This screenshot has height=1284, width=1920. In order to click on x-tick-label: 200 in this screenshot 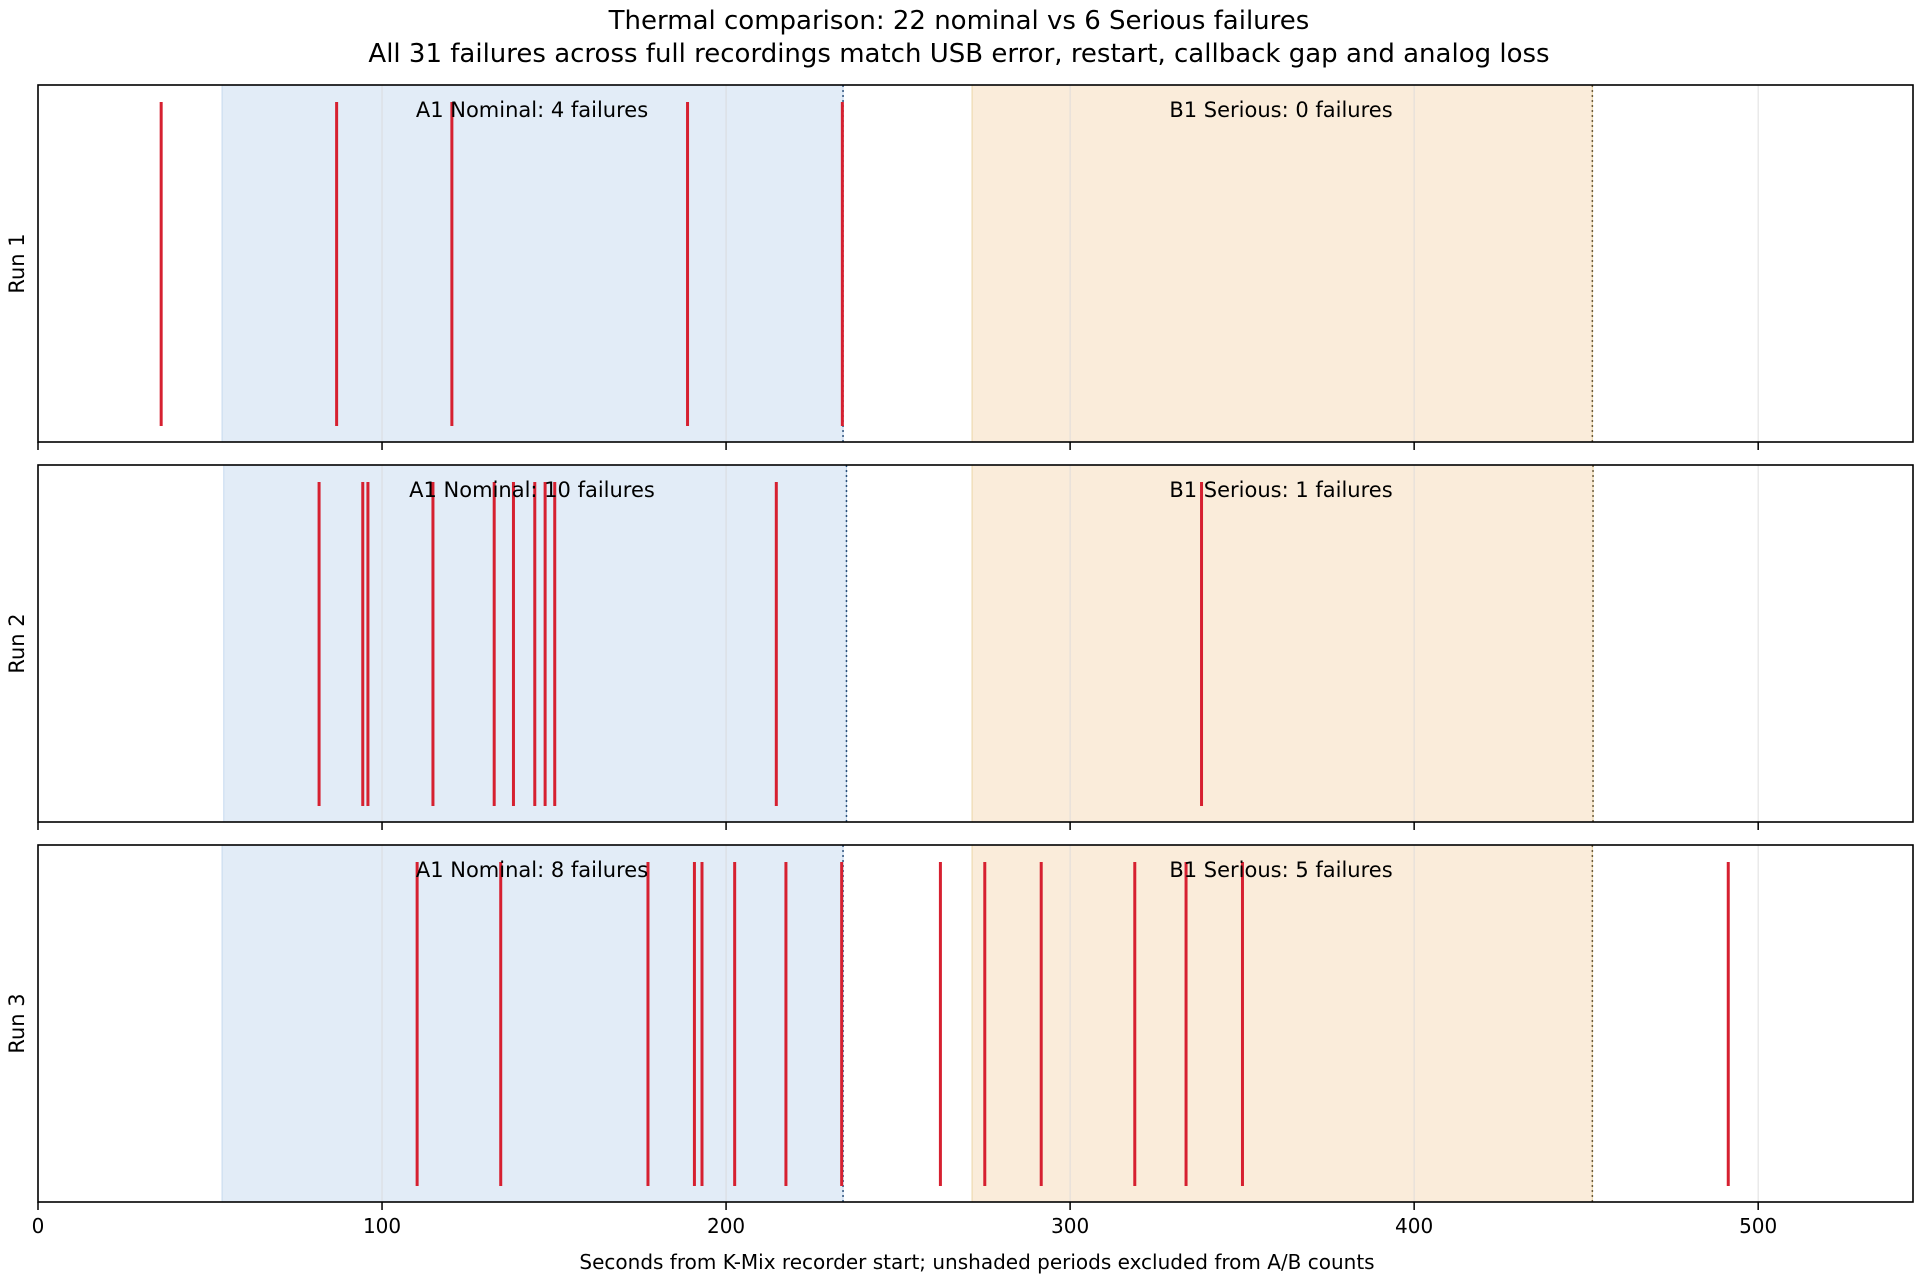, I will do `click(726, 1226)`.